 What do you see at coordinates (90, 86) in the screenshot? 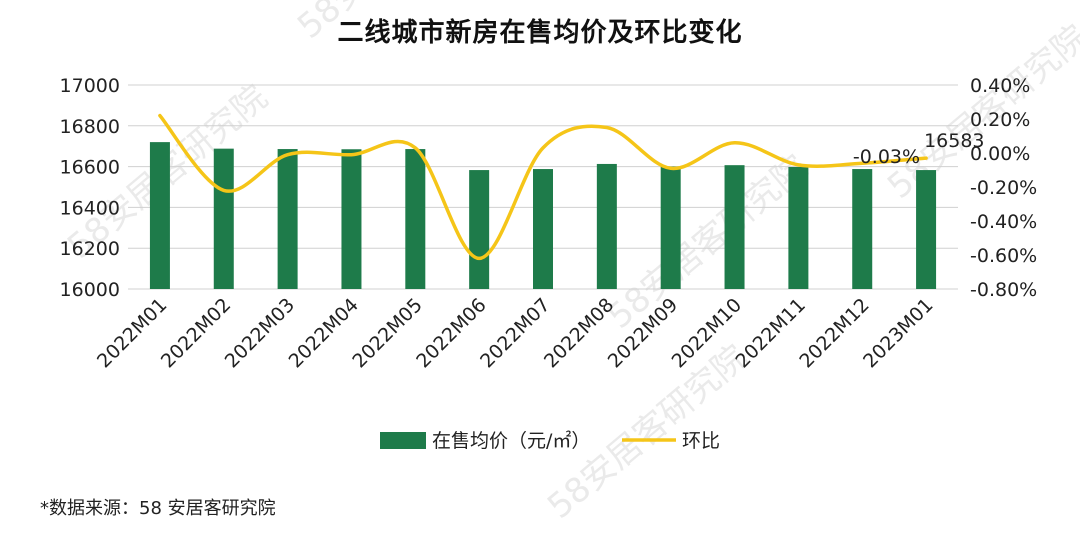
I see `y-left-tick-label: 17000` at bounding box center [90, 86].